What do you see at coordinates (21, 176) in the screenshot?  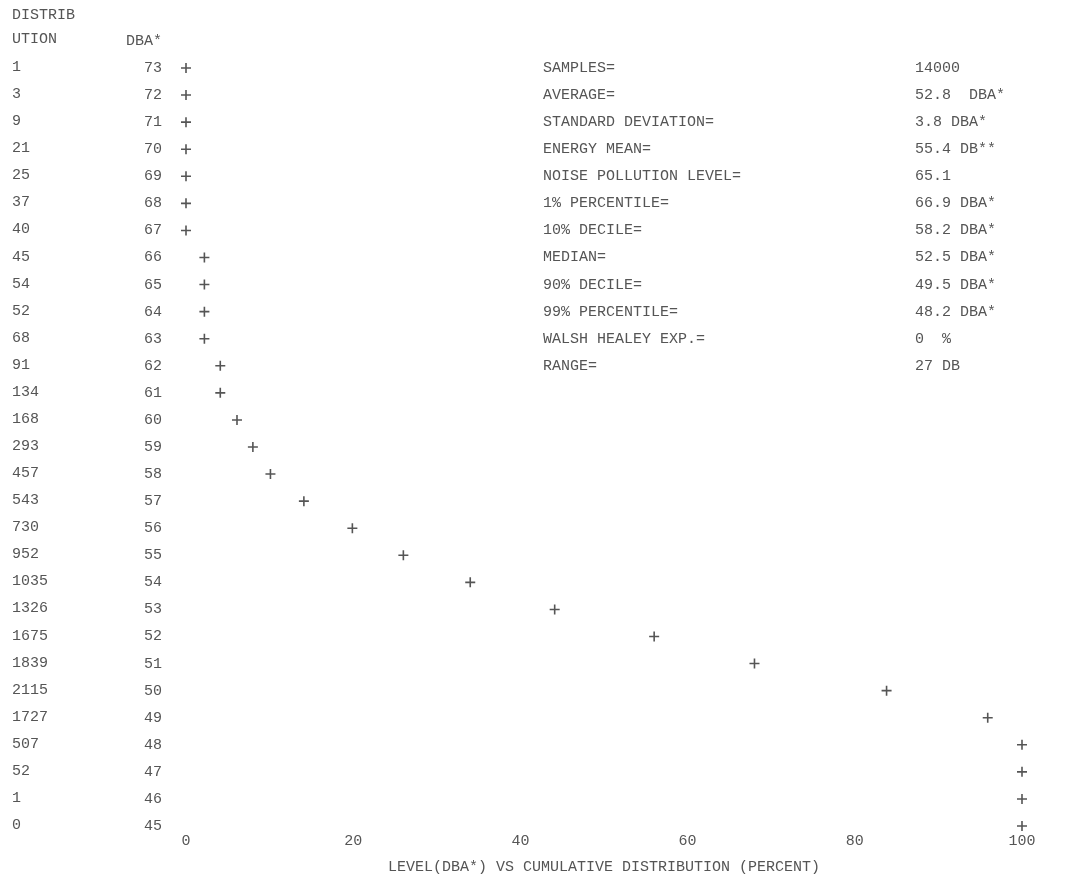 I see `text: 25` at bounding box center [21, 176].